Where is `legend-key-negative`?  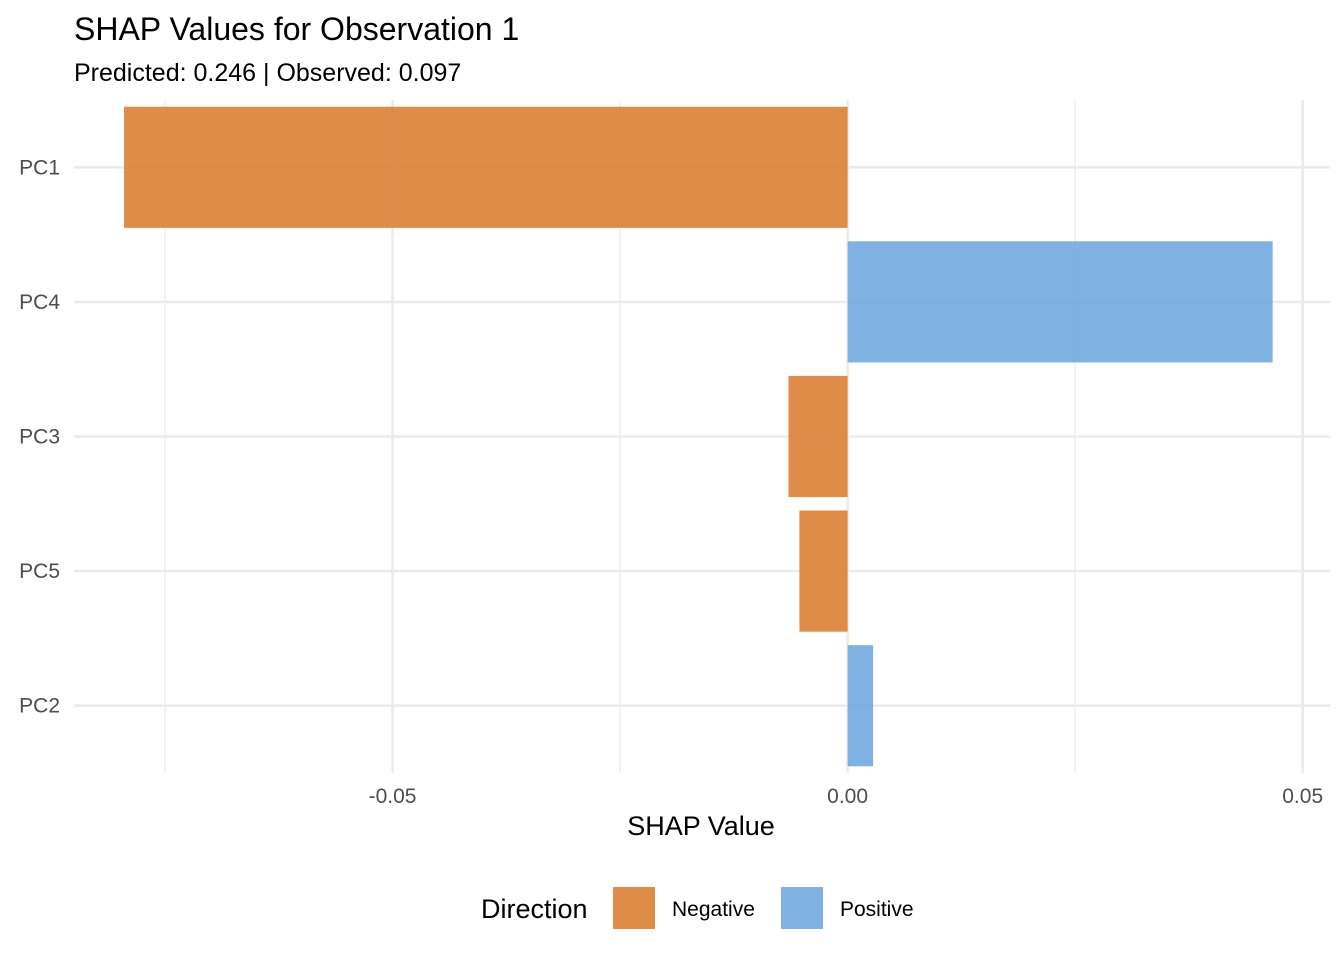
legend-key-negative is located at coordinates (634, 908).